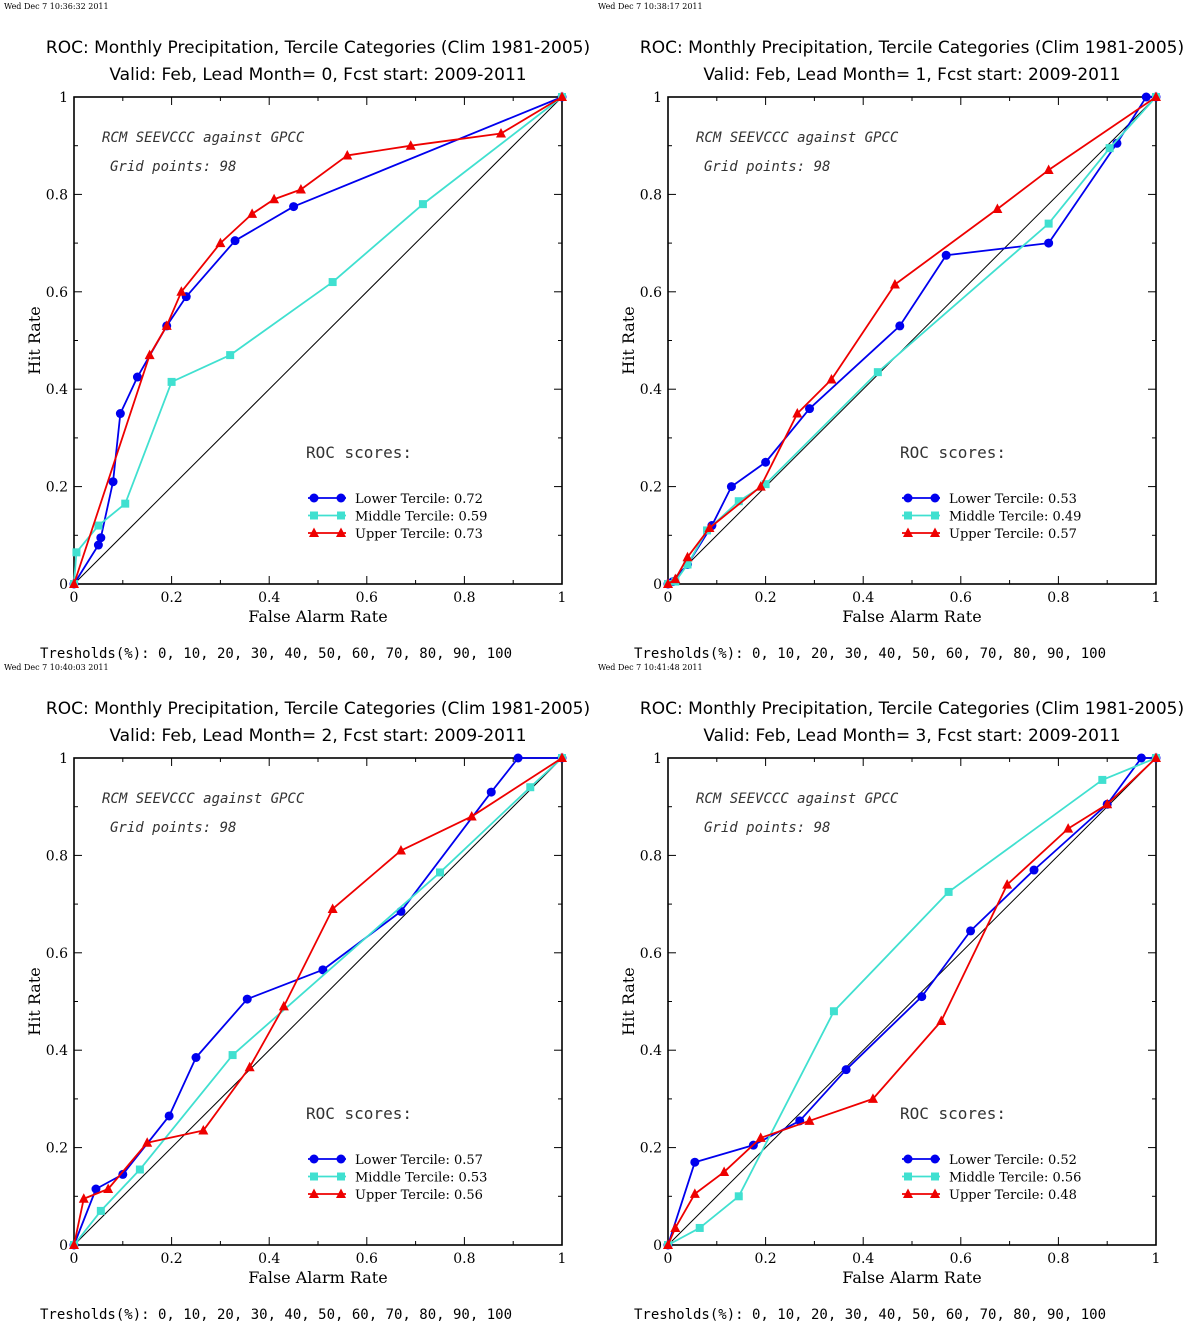 The image size is (1187, 1322). What do you see at coordinates (991, 1178) in the screenshot?
I see `legend-entry: Middle Tercile: 0.56` at bounding box center [991, 1178].